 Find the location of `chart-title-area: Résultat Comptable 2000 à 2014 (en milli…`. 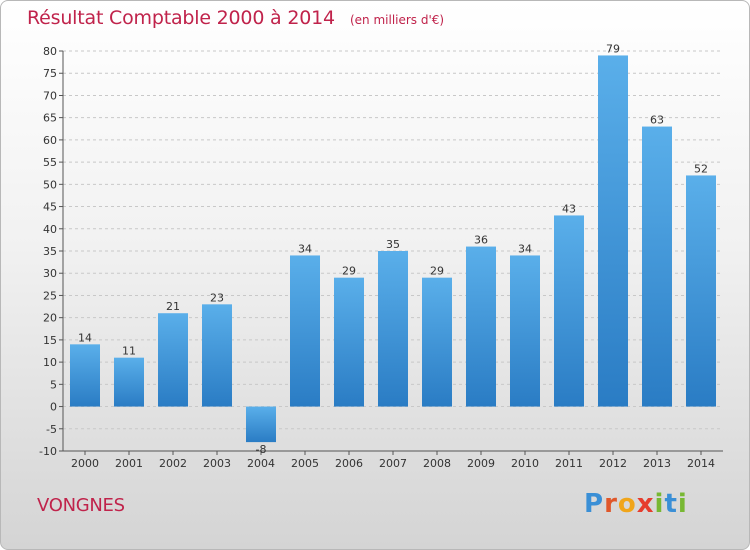

chart-title-area: Résultat Comptable 2000 à 2014 (en milli… is located at coordinates (235, 18).